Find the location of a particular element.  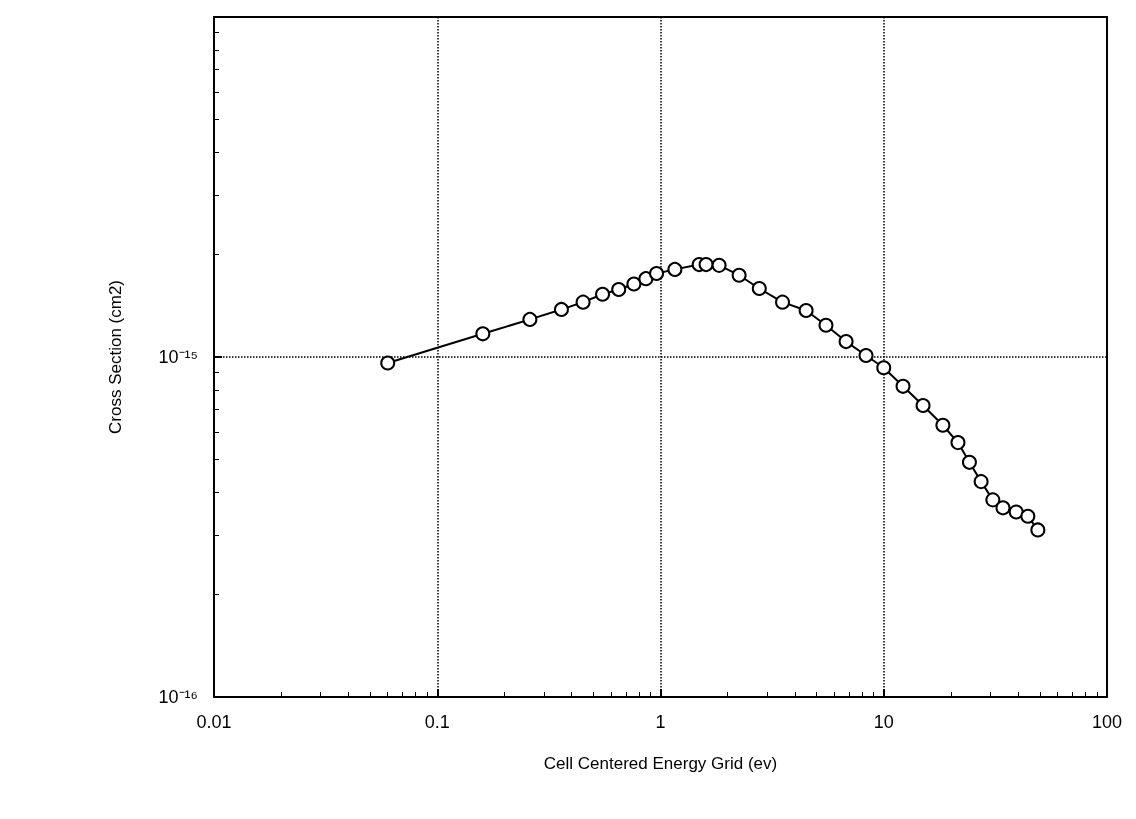

y-axis-title: Cross Section (cm2) is located at coordinates (115, 357).